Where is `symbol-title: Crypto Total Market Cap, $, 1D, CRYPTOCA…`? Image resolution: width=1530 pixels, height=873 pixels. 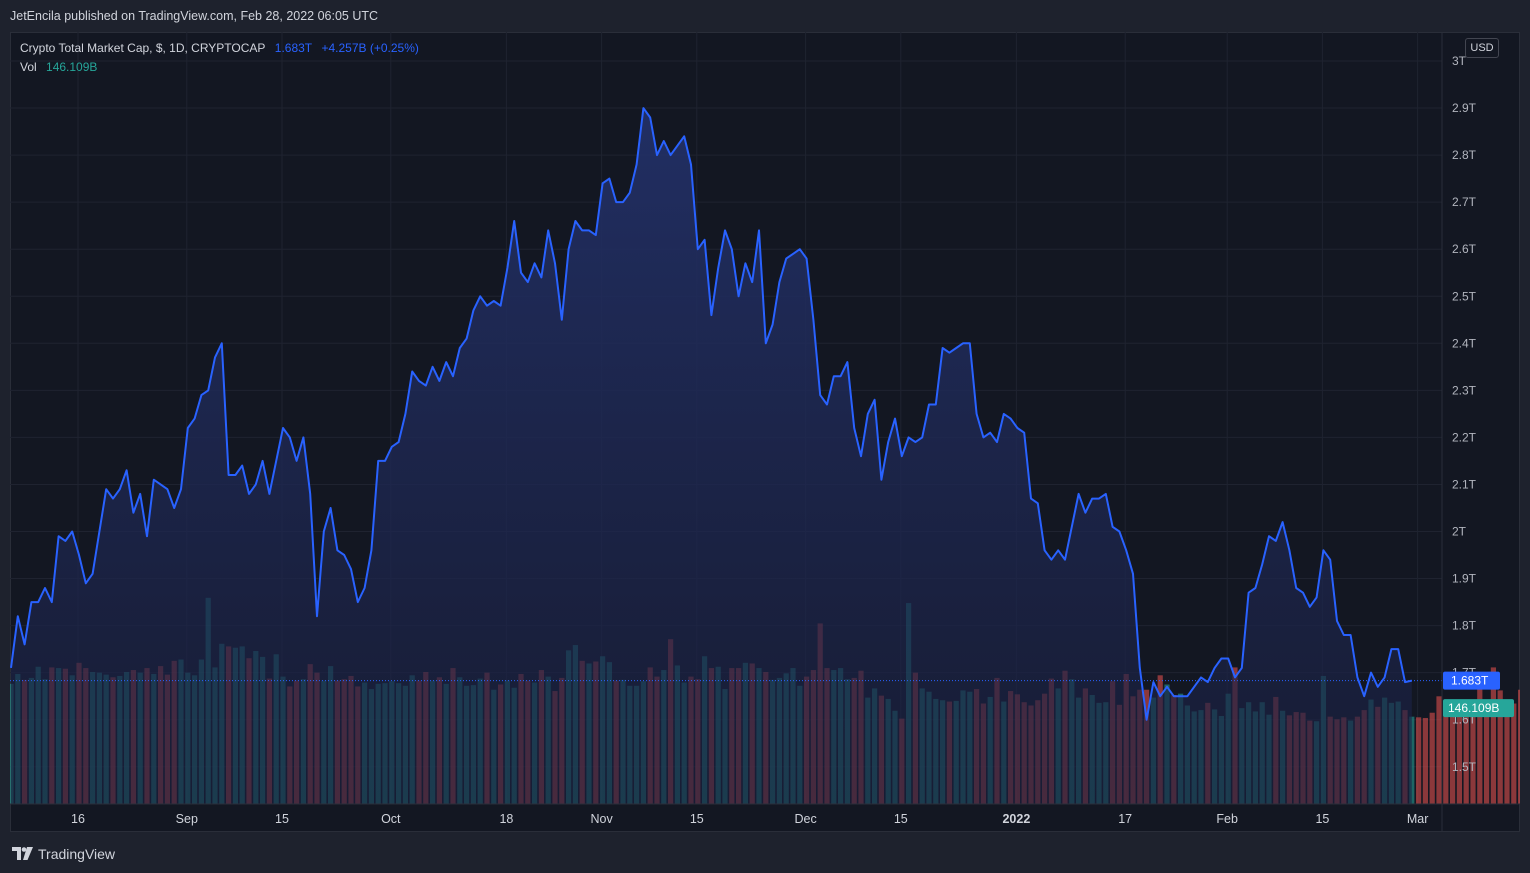
symbol-title: Crypto Total Market Cap, $, 1D, CRYPTOCA… is located at coordinates (143, 48).